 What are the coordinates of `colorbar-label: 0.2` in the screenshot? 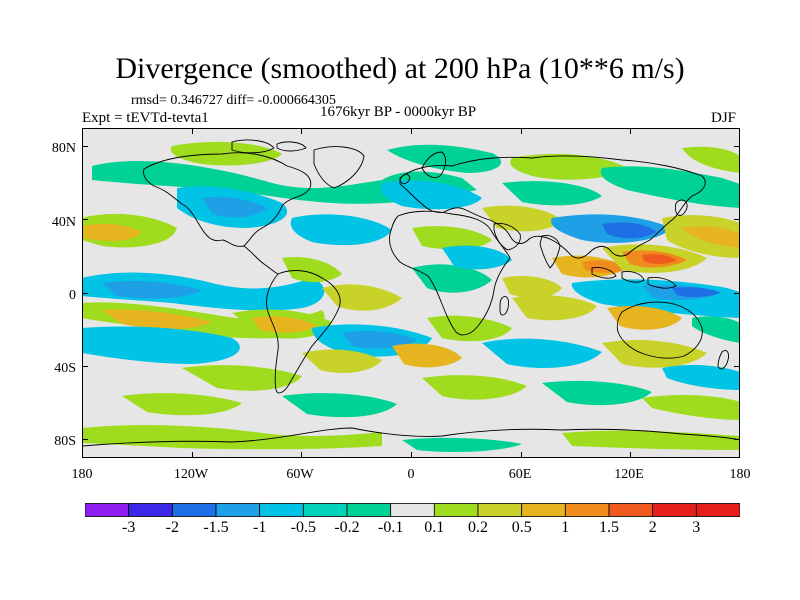 It's located at (478, 527).